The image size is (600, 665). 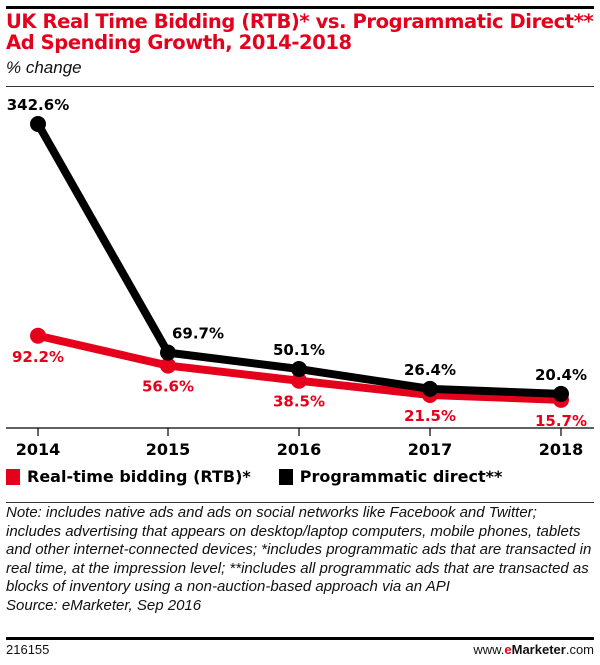 I want to click on x-tick-label-2017: 2017, so click(x=430, y=449).